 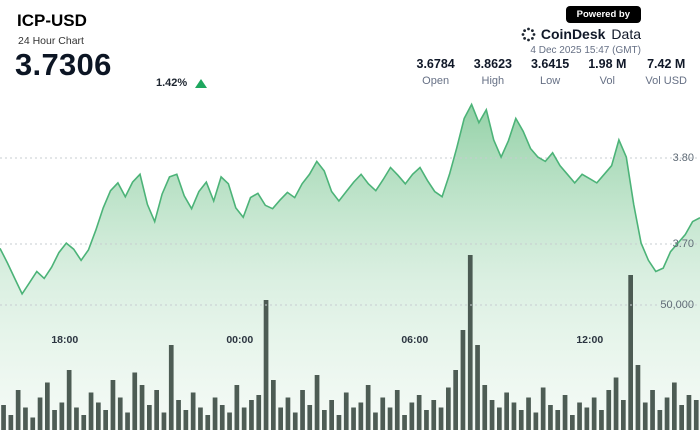 I want to click on time-tick-label: 00:00, so click(x=240, y=340).